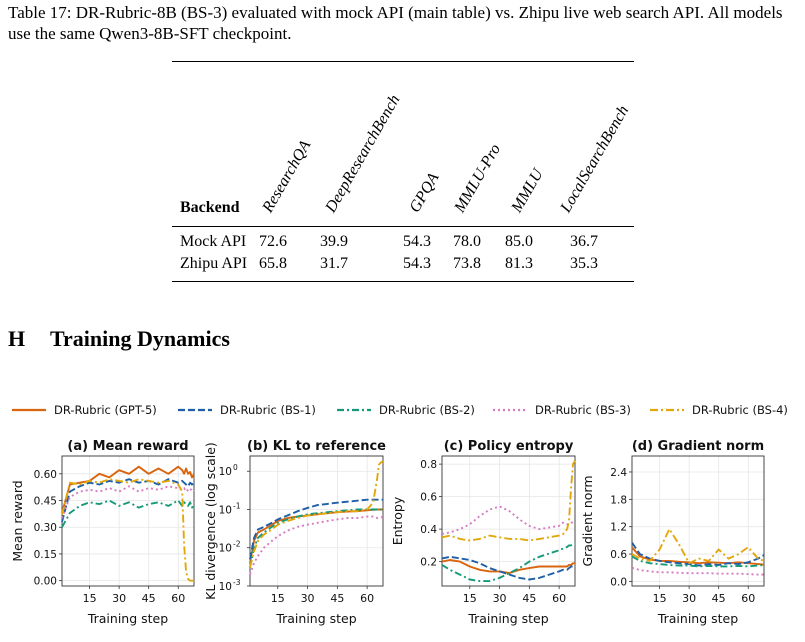  Describe the element at coordinates (45, 475) in the screenshot. I see `y-tick-label: 0.60` at that location.